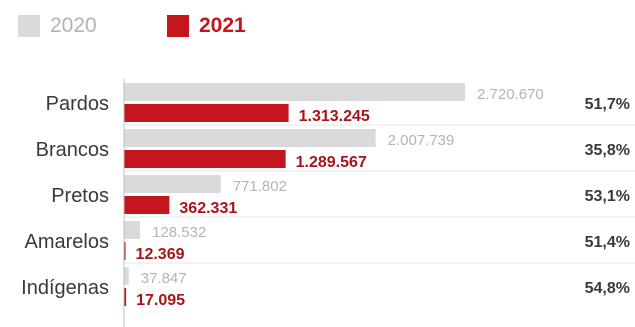 This screenshot has height=327, width=635. I want to click on legend-item-2021: 2021, so click(206, 26).